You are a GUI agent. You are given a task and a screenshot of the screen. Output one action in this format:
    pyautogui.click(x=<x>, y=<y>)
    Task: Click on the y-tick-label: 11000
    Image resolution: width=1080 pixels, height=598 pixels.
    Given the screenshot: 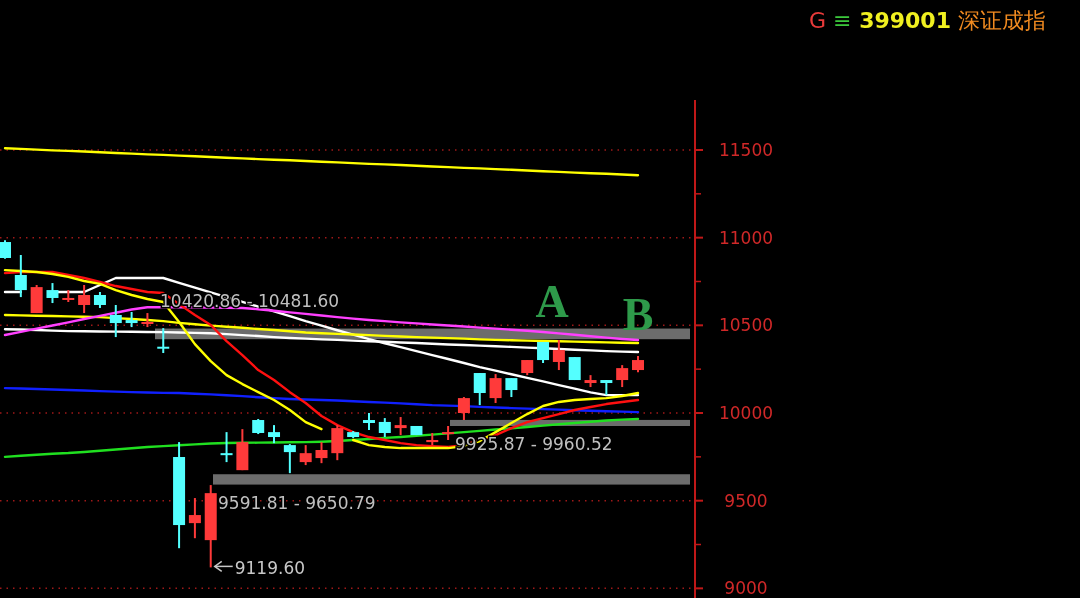 What is the action you would take?
    pyautogui.click(x=746, y=237)
    